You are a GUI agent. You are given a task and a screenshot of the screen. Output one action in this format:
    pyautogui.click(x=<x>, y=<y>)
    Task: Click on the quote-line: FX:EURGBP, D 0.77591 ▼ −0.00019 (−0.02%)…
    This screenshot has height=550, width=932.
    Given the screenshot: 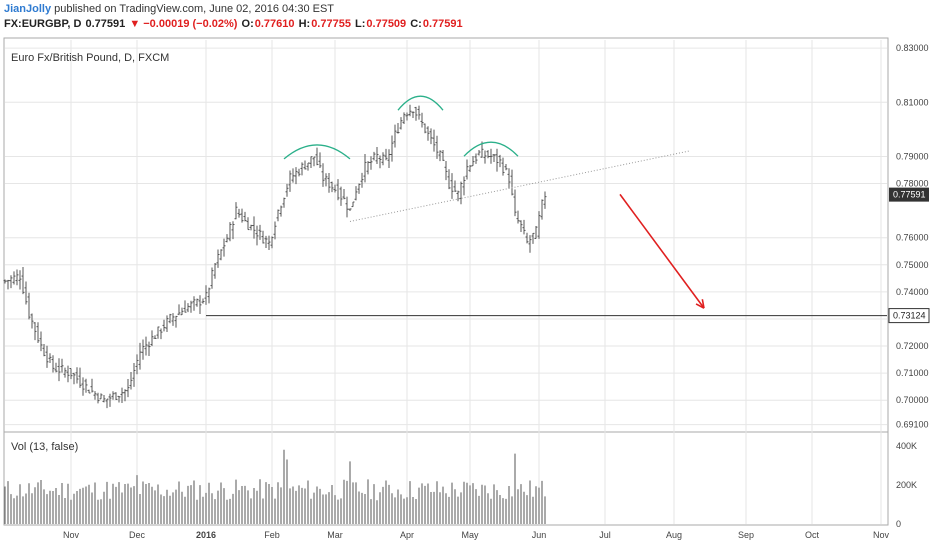 What is the action you would take?
    pyautogui.click(x=464, y=24)
    